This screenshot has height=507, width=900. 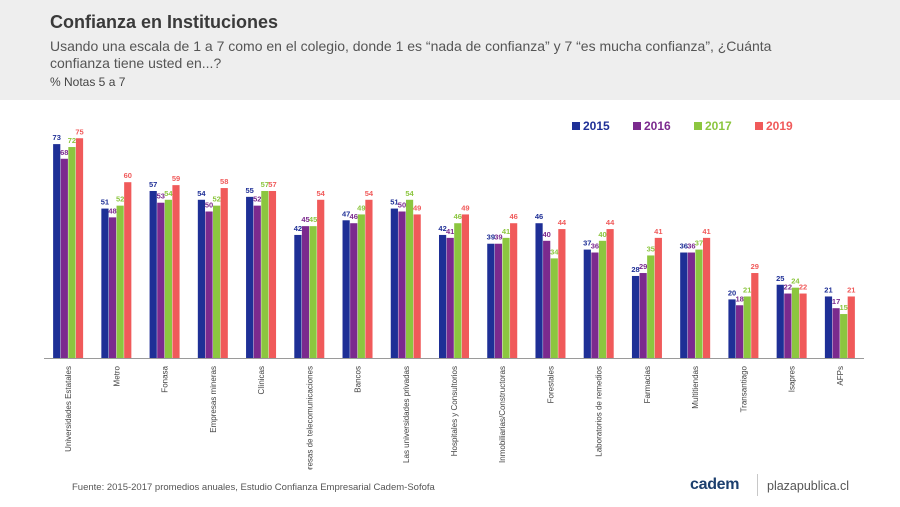 I want to click on data-label-2017: 41, so click(x=506, y=231).